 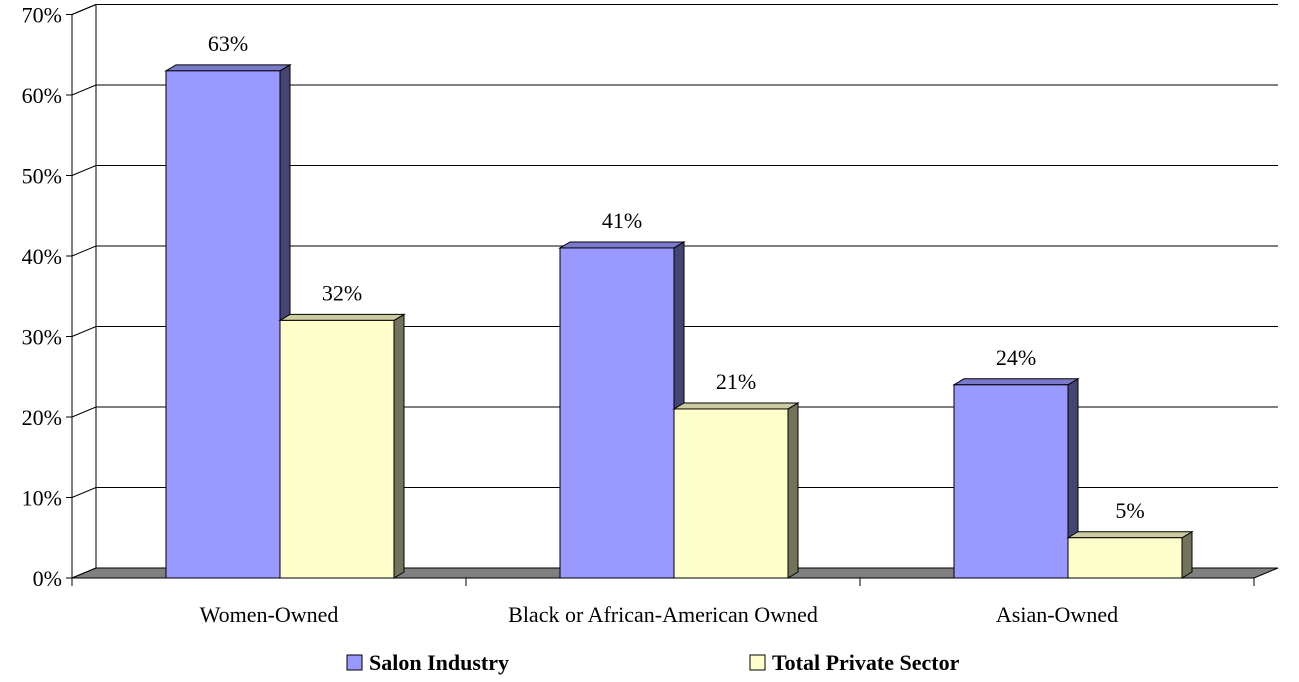 What do you see at coordinates (47, 578) in the screenshot?
I see `y-tick-label: 0%` at bounding box center [47, 578].